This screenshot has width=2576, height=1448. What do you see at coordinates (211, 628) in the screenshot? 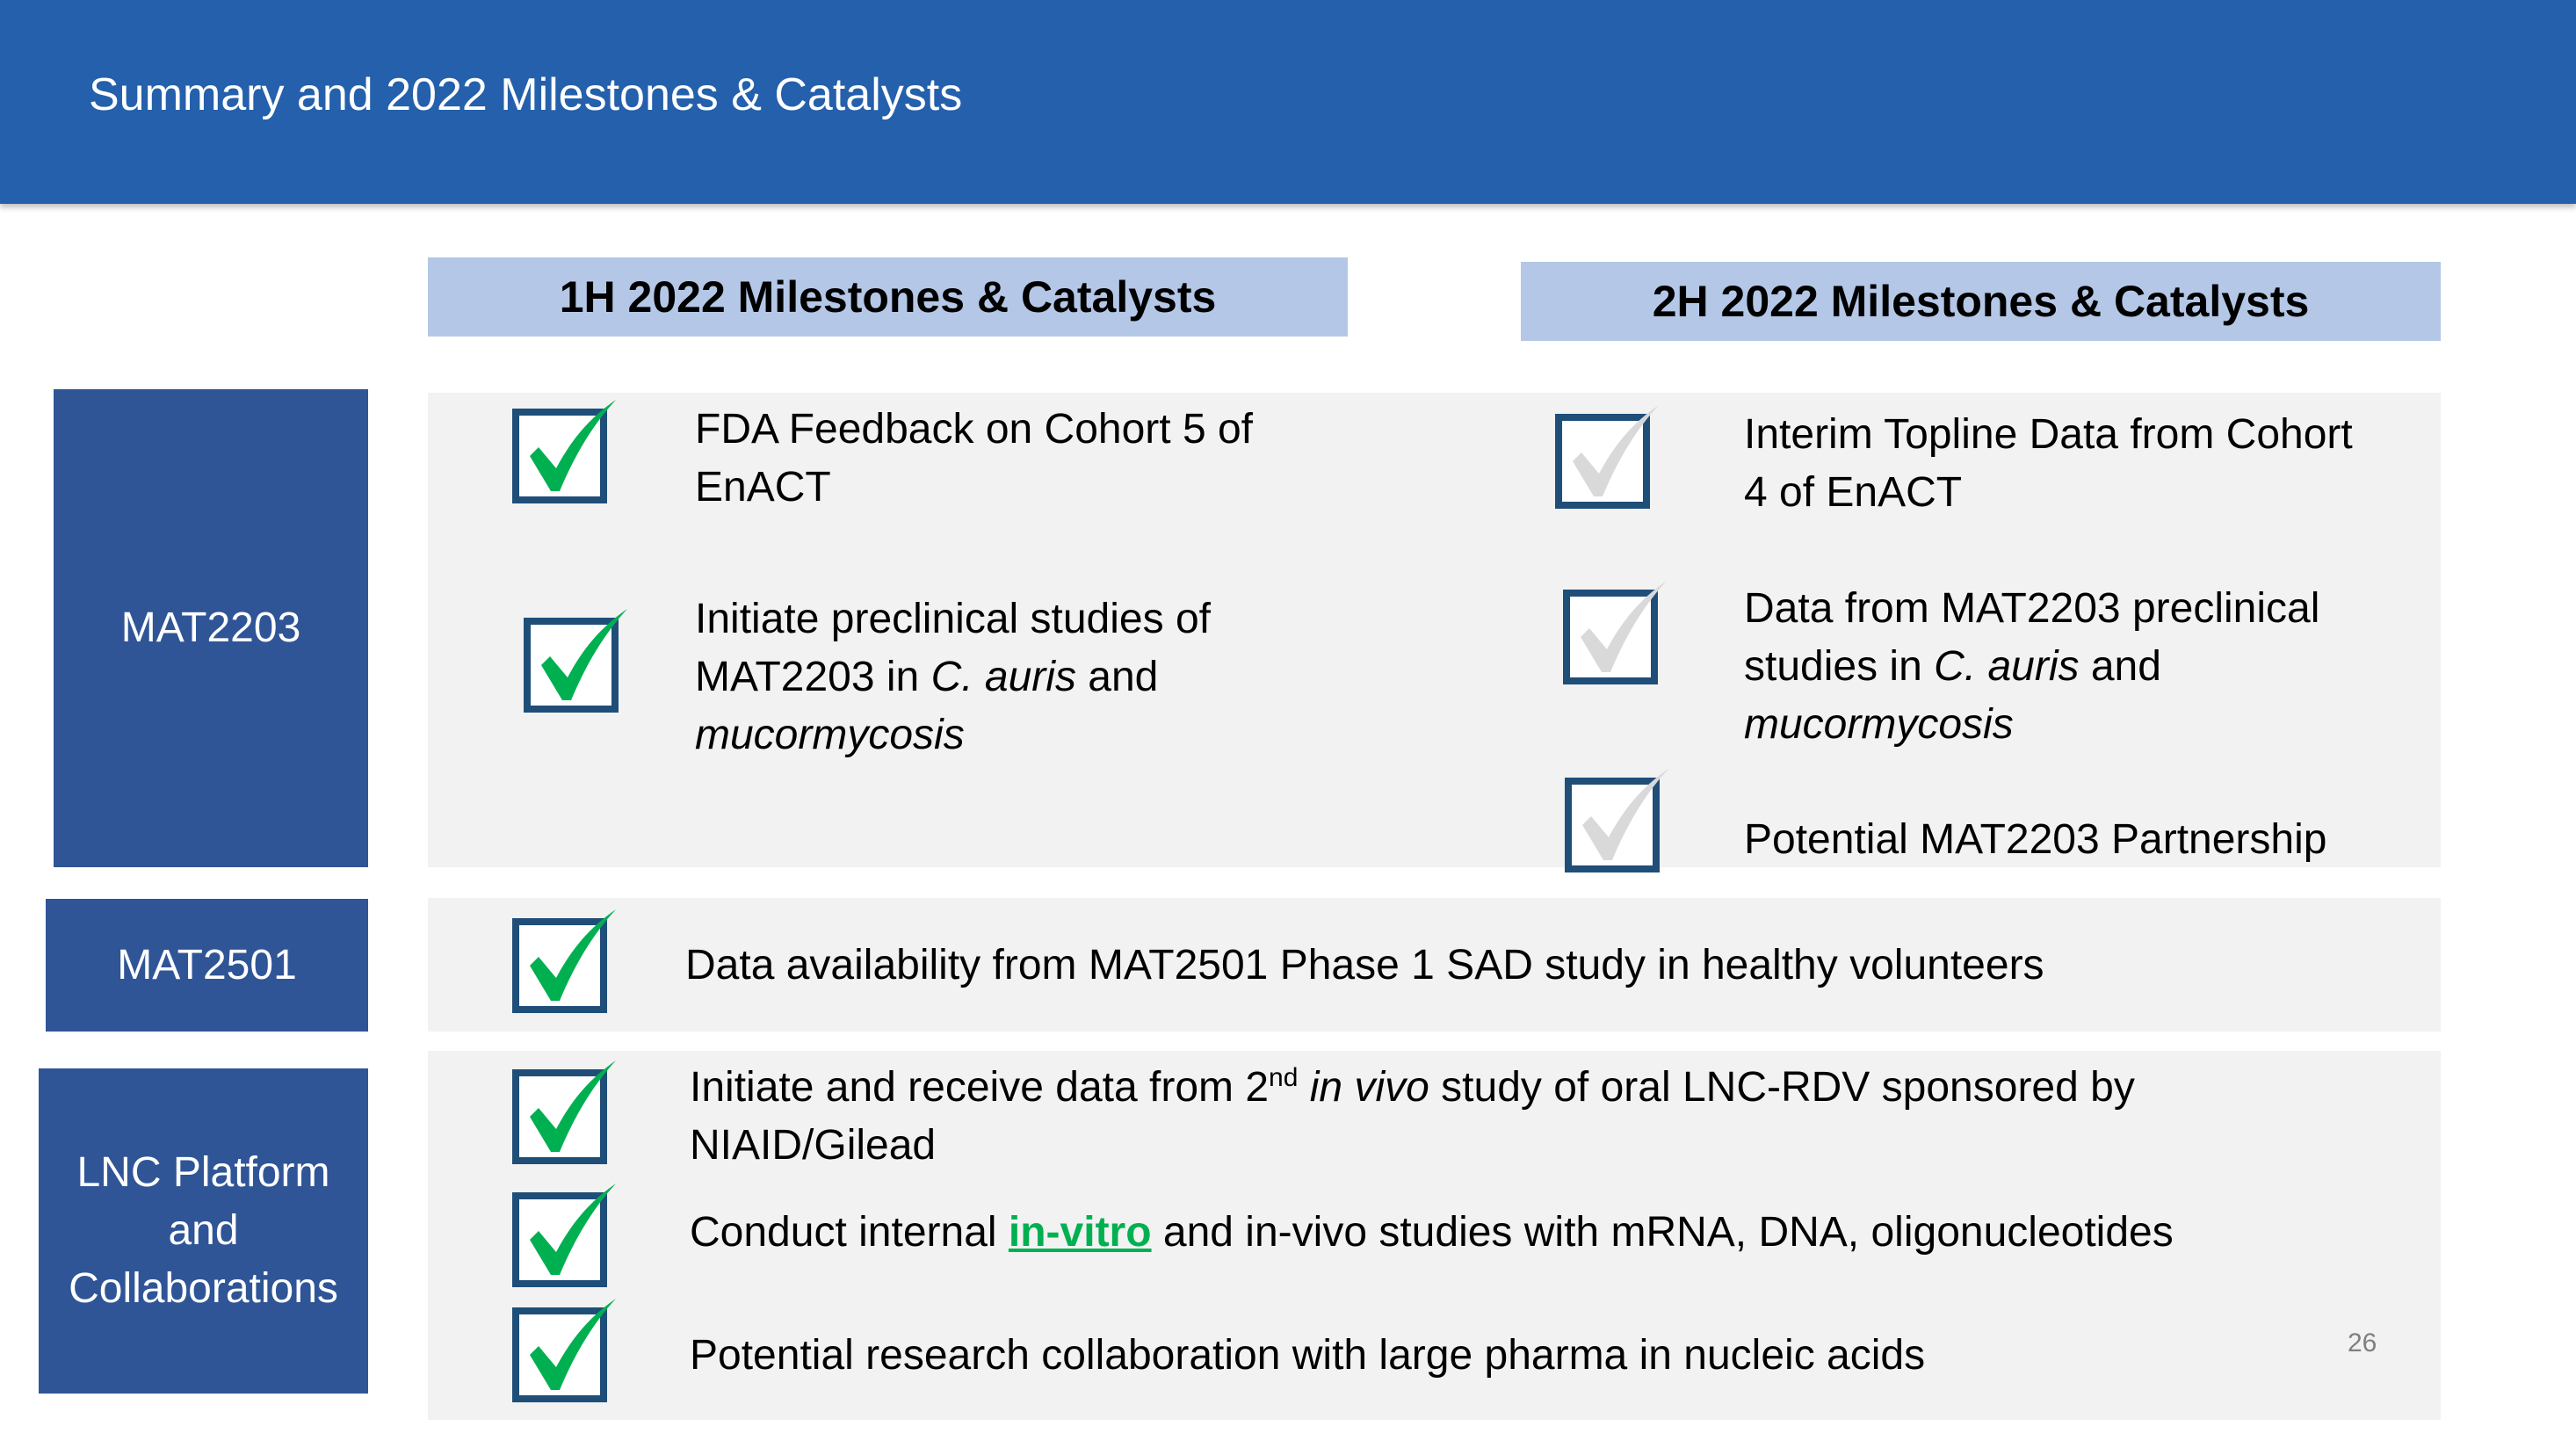
I see `row-label-mat2203: MAT2203` at bounding box center [211, 628].